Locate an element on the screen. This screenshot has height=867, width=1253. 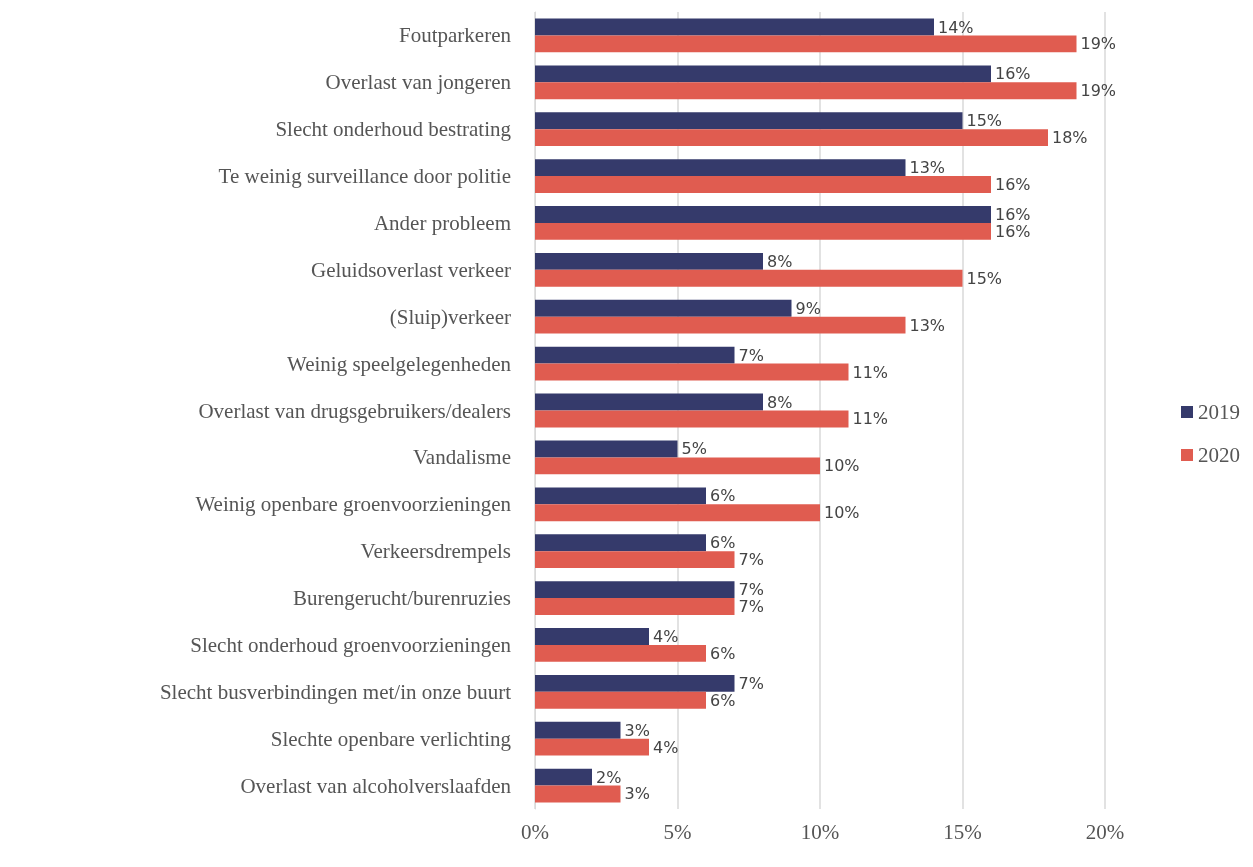
y-tick-label: Slecht busverbindingen met/in onze buurt is located at coordinates (335, 691).